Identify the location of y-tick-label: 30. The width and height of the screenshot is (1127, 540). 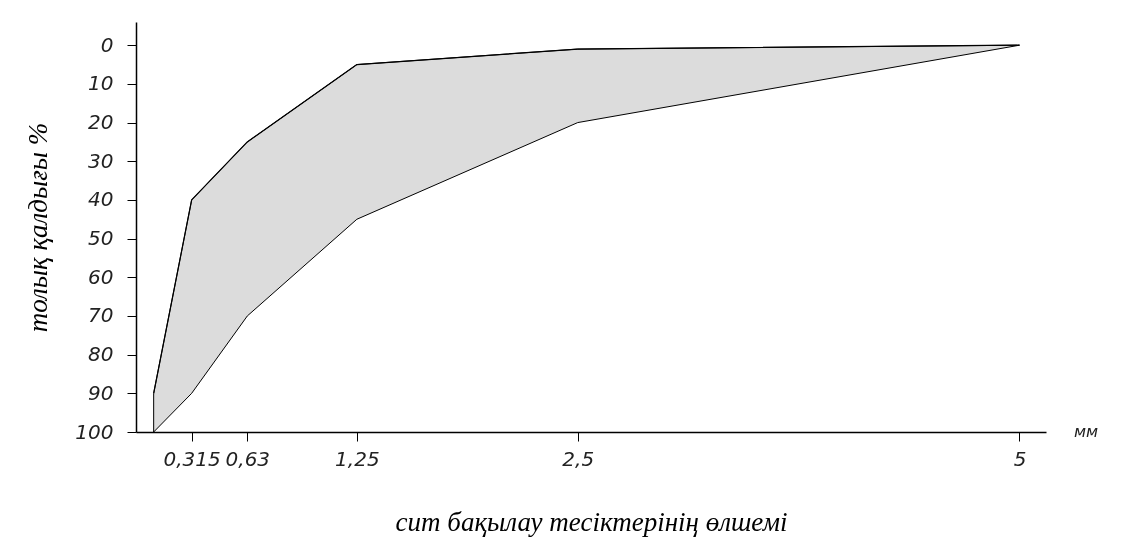
(101, 160).